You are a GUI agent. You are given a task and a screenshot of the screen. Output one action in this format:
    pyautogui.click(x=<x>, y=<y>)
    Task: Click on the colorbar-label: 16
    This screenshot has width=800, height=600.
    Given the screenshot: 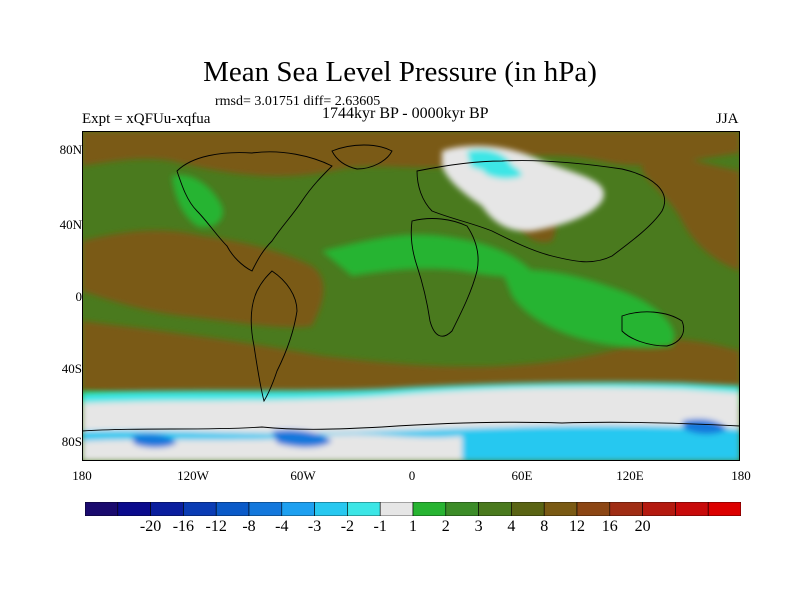 What is the action you would take?
    pyautogui.click(x=609, y=526)
    